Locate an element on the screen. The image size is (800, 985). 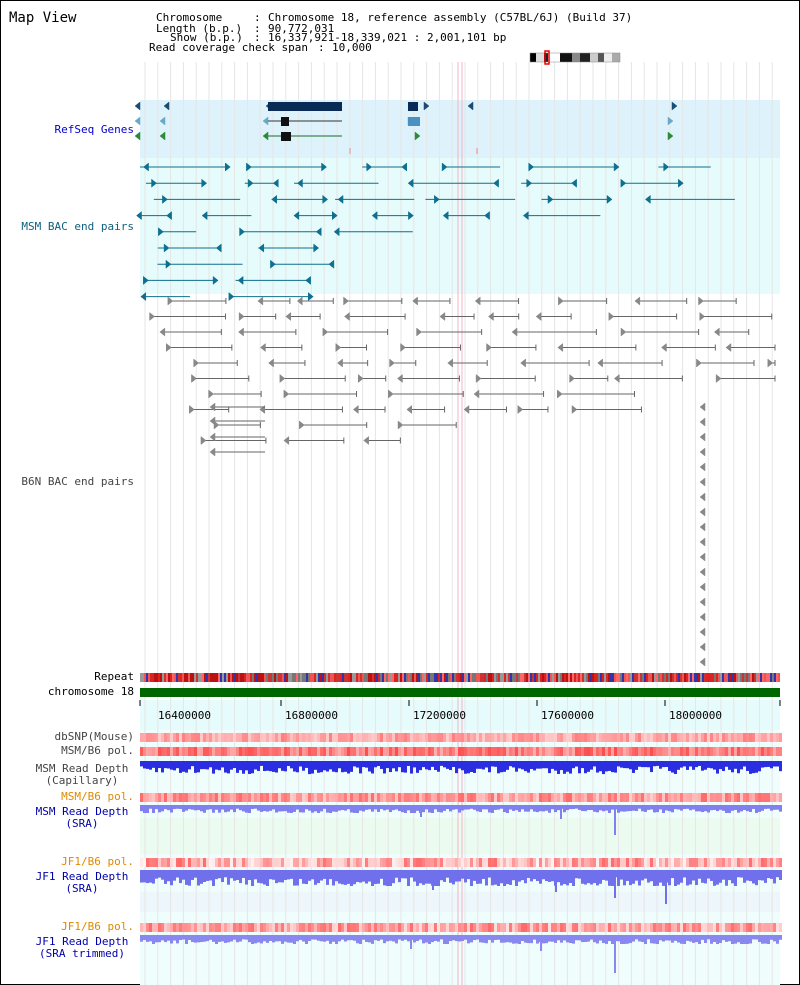
track-label-msm-pol-1: MSM/B6 pol. is located at coordinates (97, 750).